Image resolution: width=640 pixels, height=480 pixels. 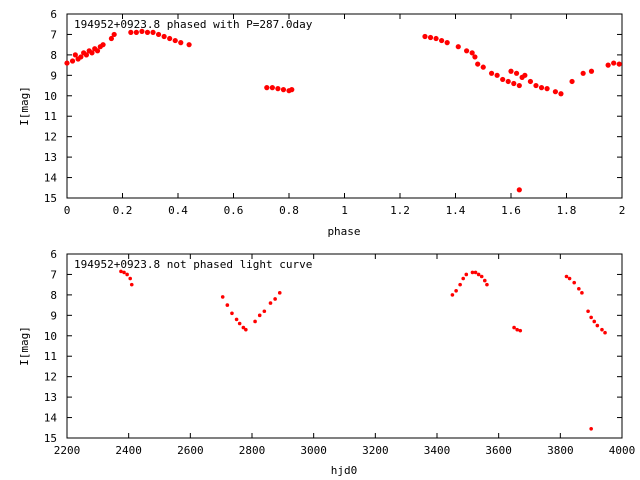 I want to click on x-tick-label: 1, so click(x=344, y=210).